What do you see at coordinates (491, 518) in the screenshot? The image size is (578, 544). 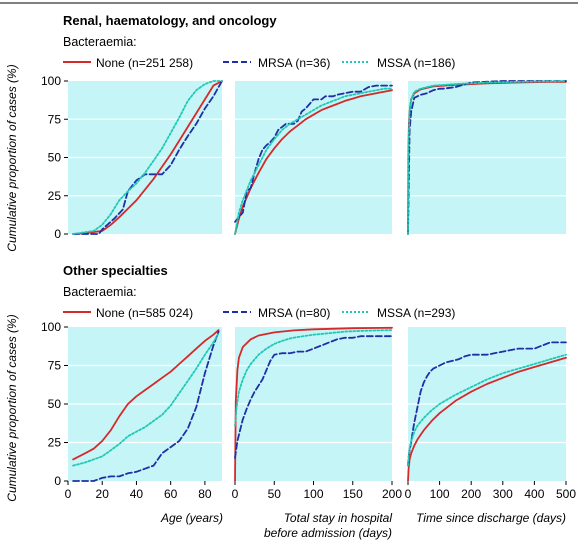 I see `x-axis-label-discharge: Time since discharge (days)` at bounding box center [491, 518].